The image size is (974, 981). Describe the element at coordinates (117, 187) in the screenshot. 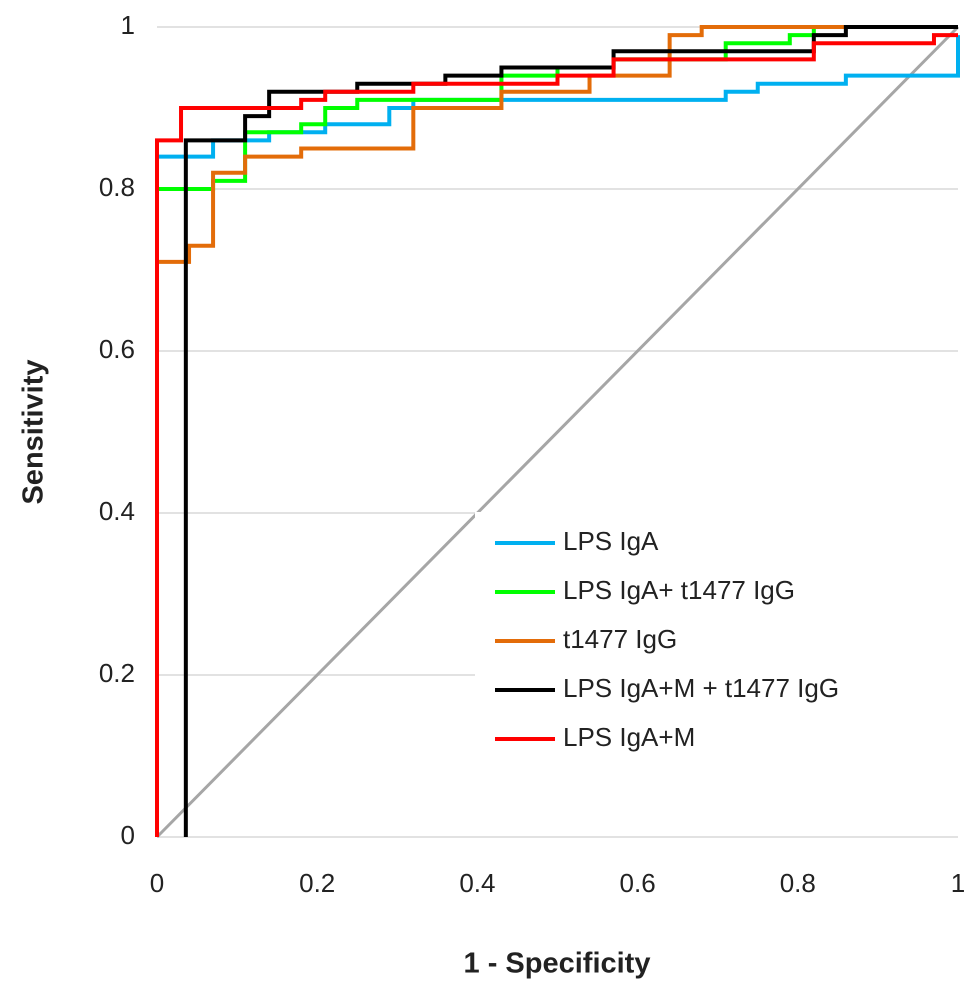

I see `y-tick-label: 0.8` at that location.